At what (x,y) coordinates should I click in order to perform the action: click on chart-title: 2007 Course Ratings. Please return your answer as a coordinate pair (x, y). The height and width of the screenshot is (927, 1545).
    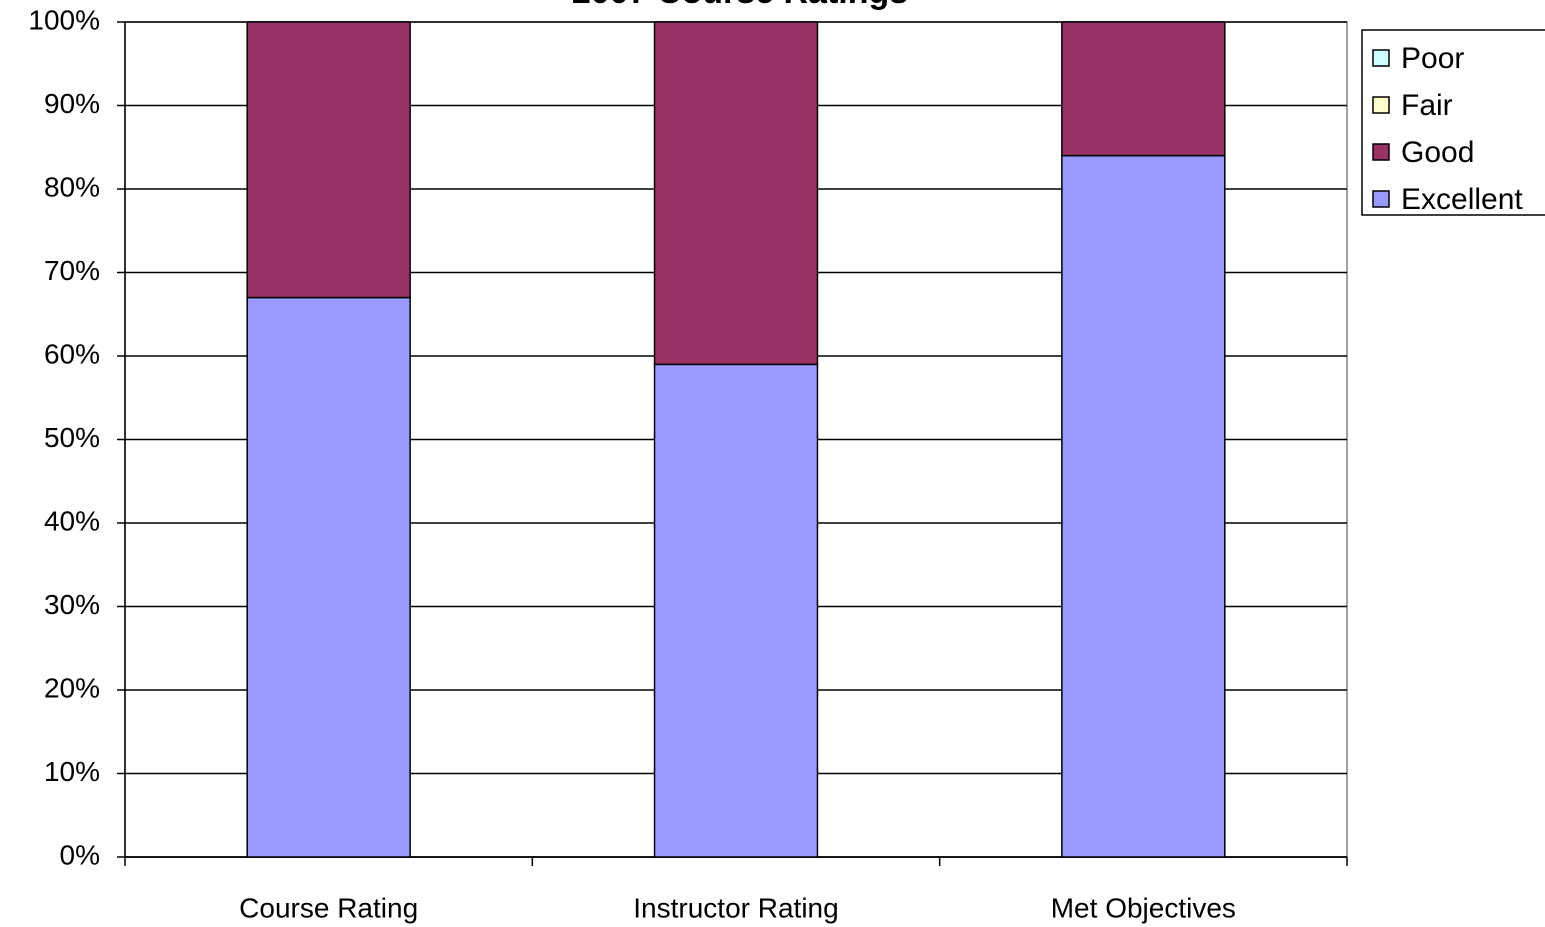
    Looking at the image, I should click on (740, 5).